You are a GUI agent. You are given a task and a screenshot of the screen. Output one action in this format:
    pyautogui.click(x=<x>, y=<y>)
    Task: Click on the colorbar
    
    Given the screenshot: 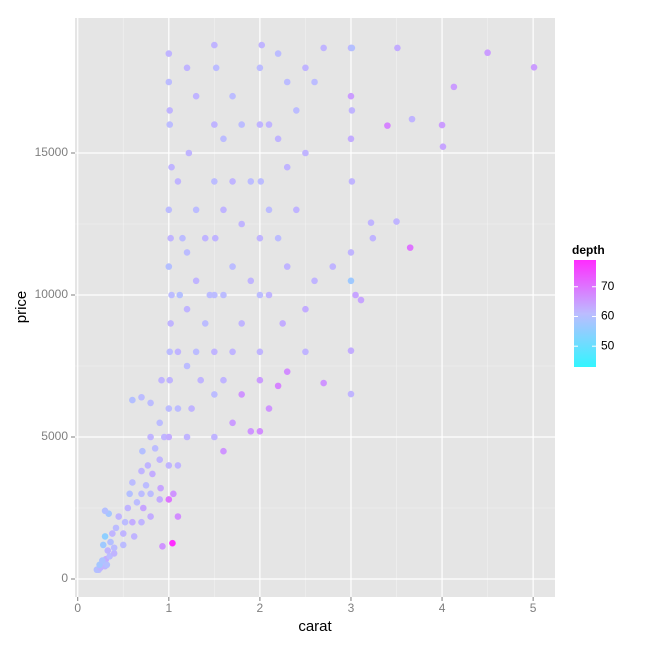 What is the action you would take?
    pyautogui.click(x=585, y=313)
    